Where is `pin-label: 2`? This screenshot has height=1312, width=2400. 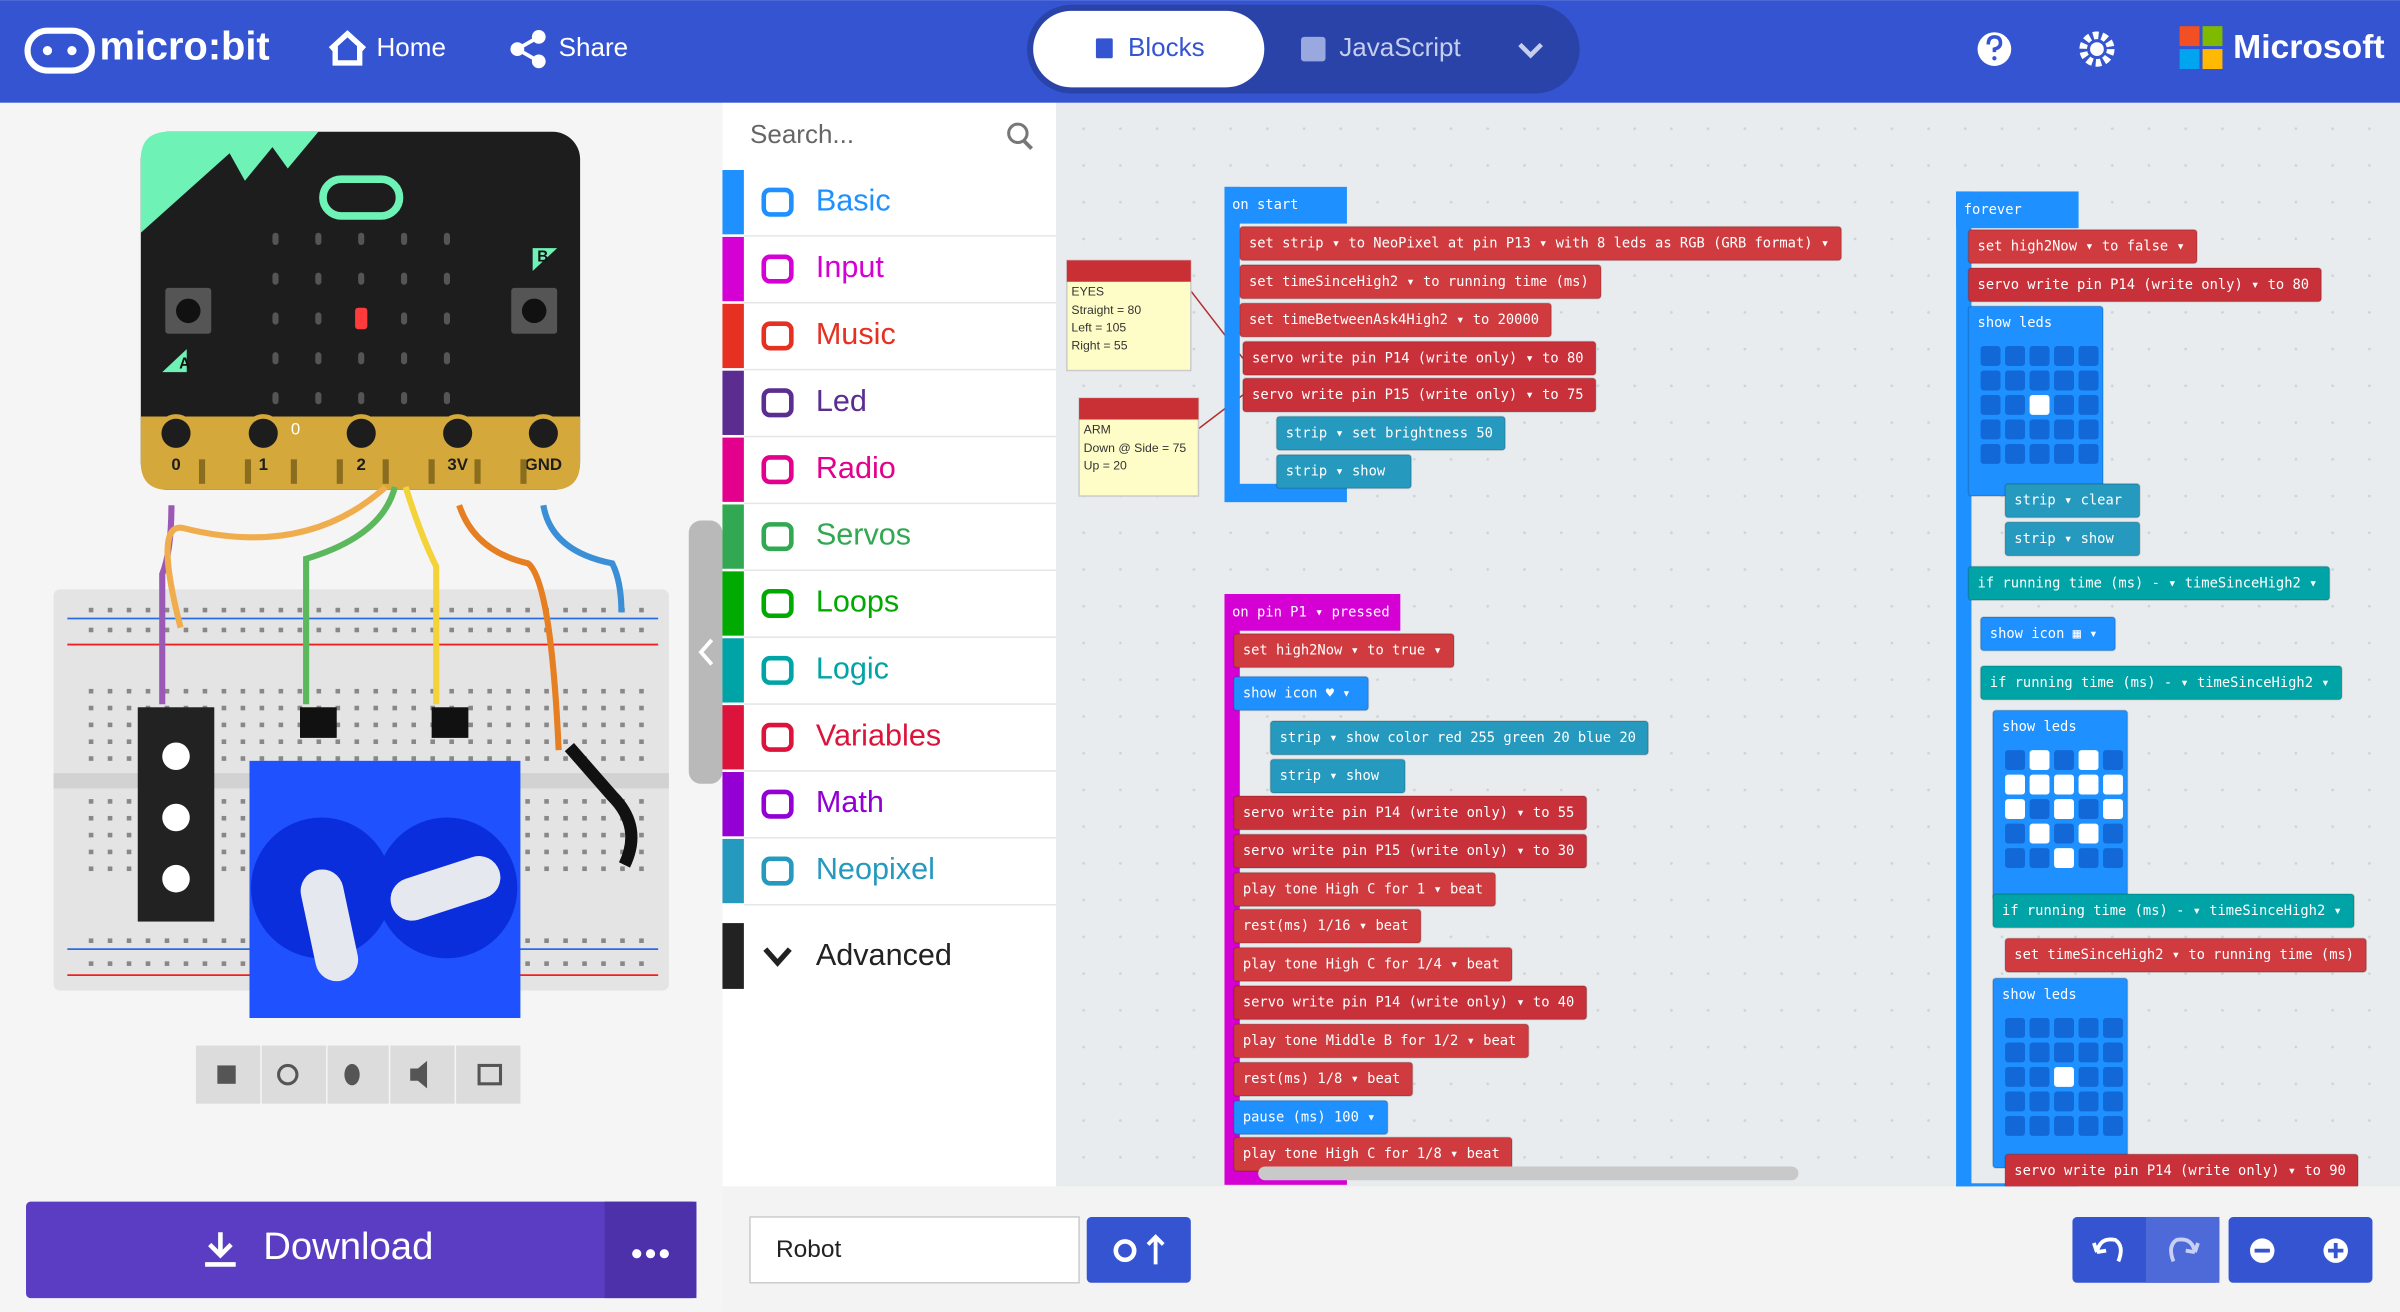 pin-label: 2 is located at coordinates (361, 464).